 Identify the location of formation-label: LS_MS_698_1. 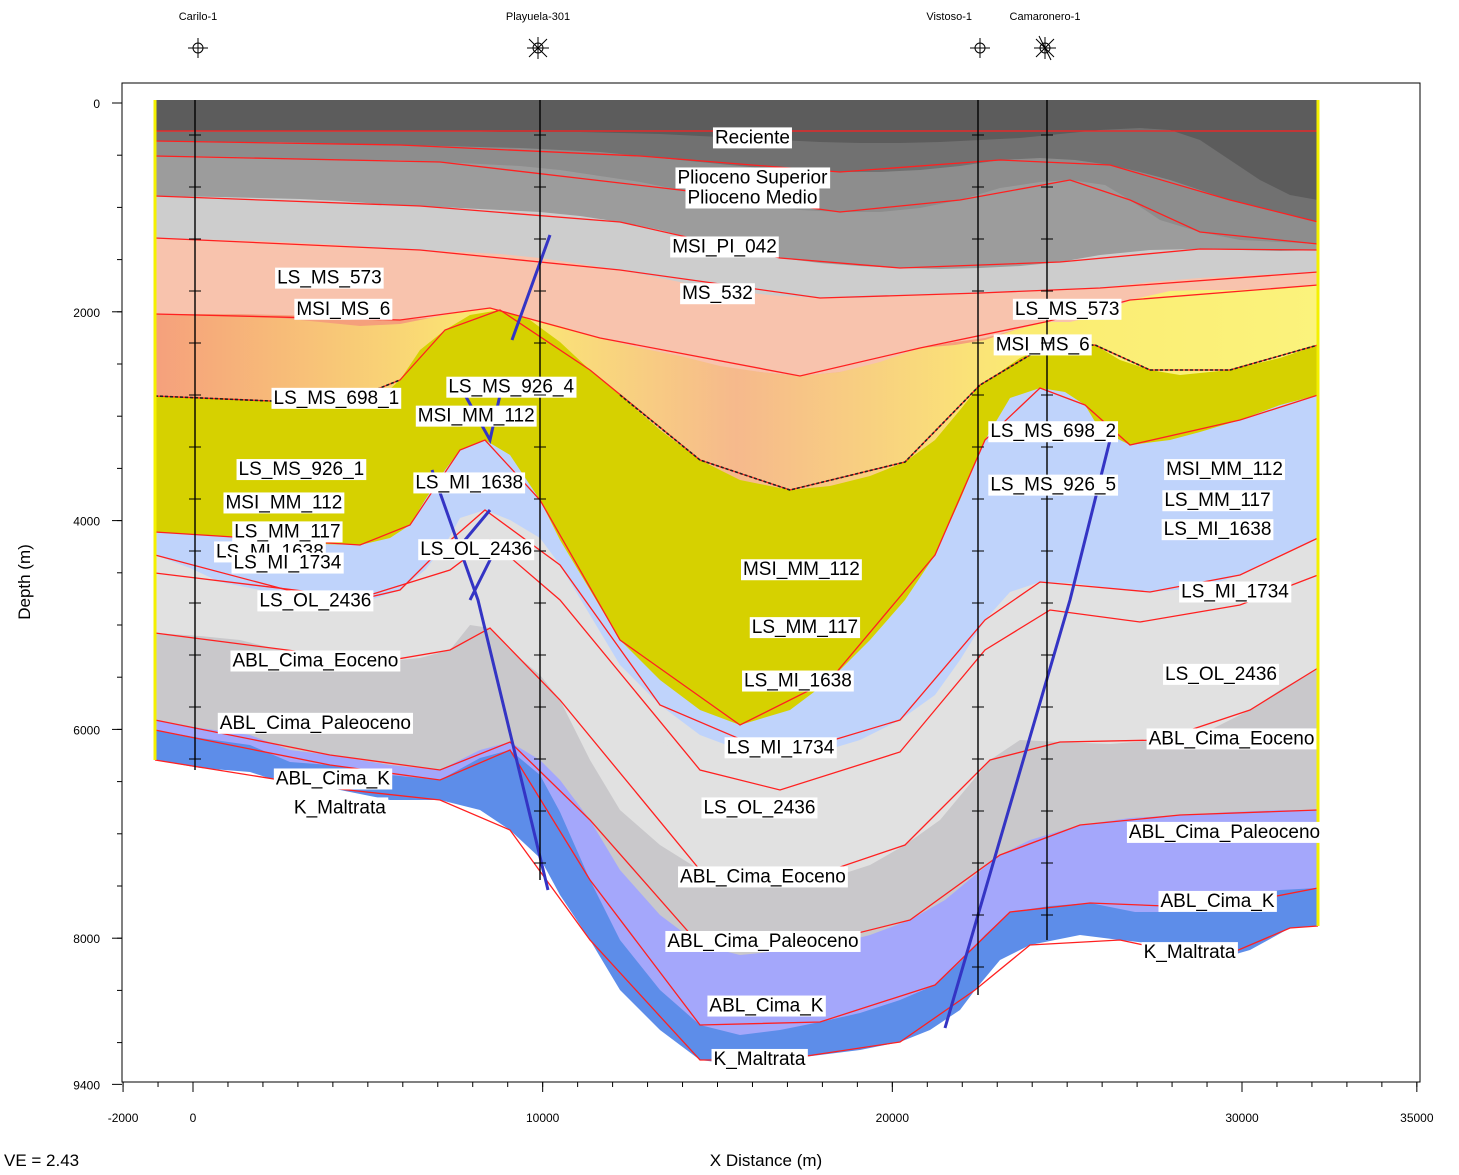
(336, 398).